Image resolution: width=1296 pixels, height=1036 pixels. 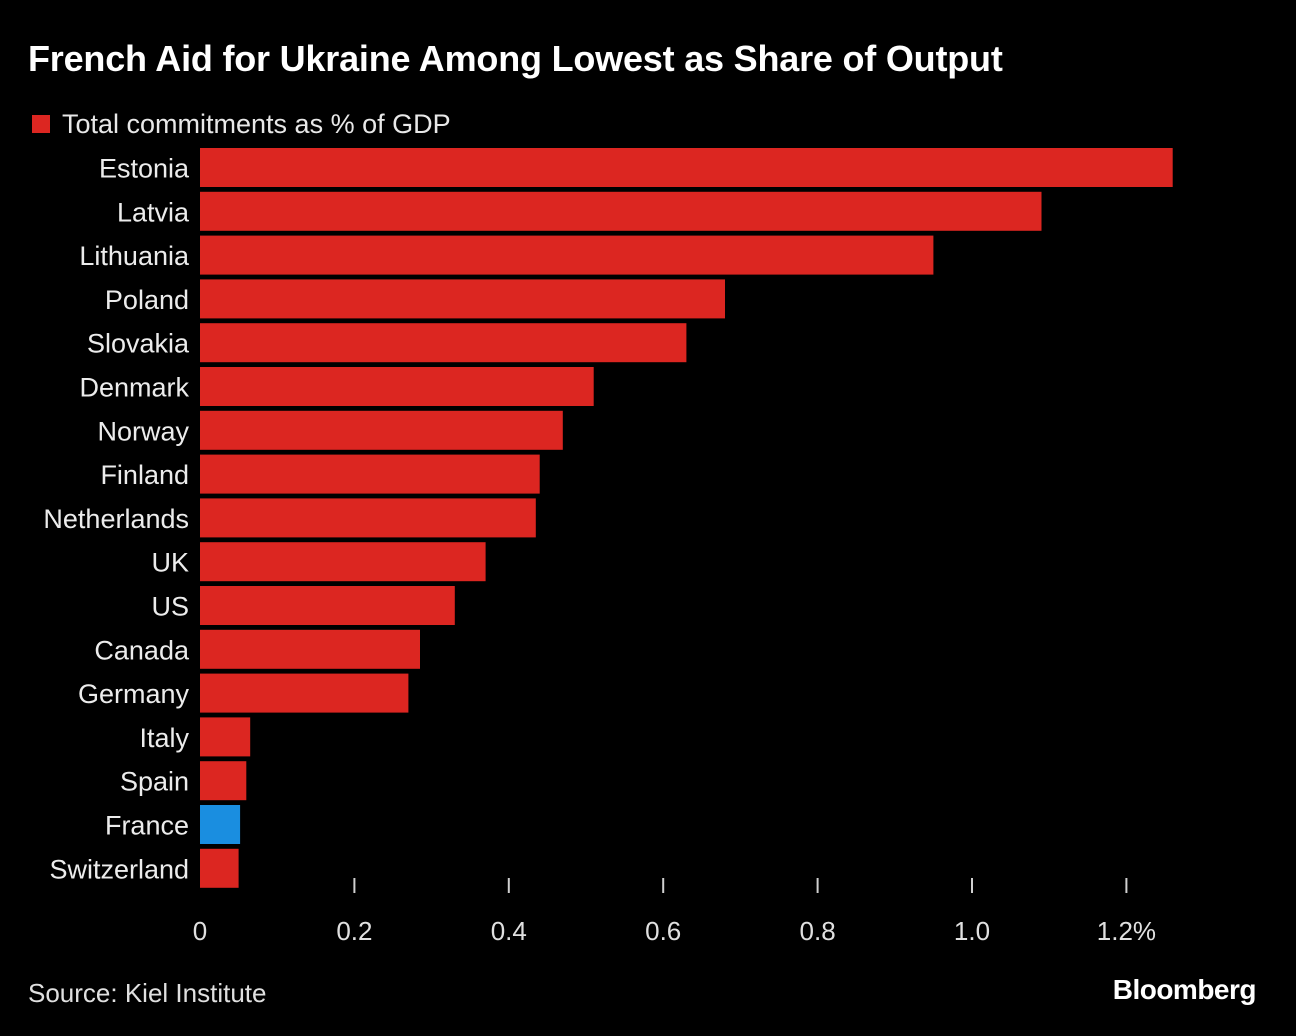 What do you see at coordinates (354, 931) in the screenshot?
I see `x-tick-label: 0.2` at bounding box center [354, 931].